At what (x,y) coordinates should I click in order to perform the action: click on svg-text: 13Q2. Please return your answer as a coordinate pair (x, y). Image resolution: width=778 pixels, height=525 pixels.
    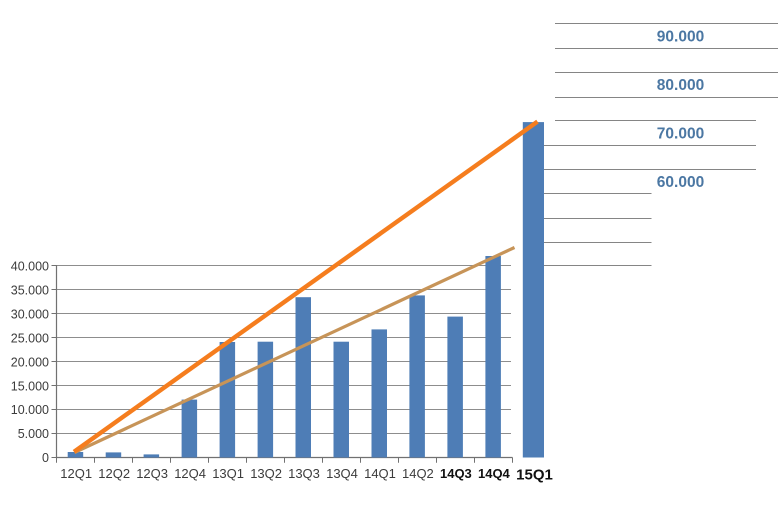
    Looking at the image, I should click on (266, 473).